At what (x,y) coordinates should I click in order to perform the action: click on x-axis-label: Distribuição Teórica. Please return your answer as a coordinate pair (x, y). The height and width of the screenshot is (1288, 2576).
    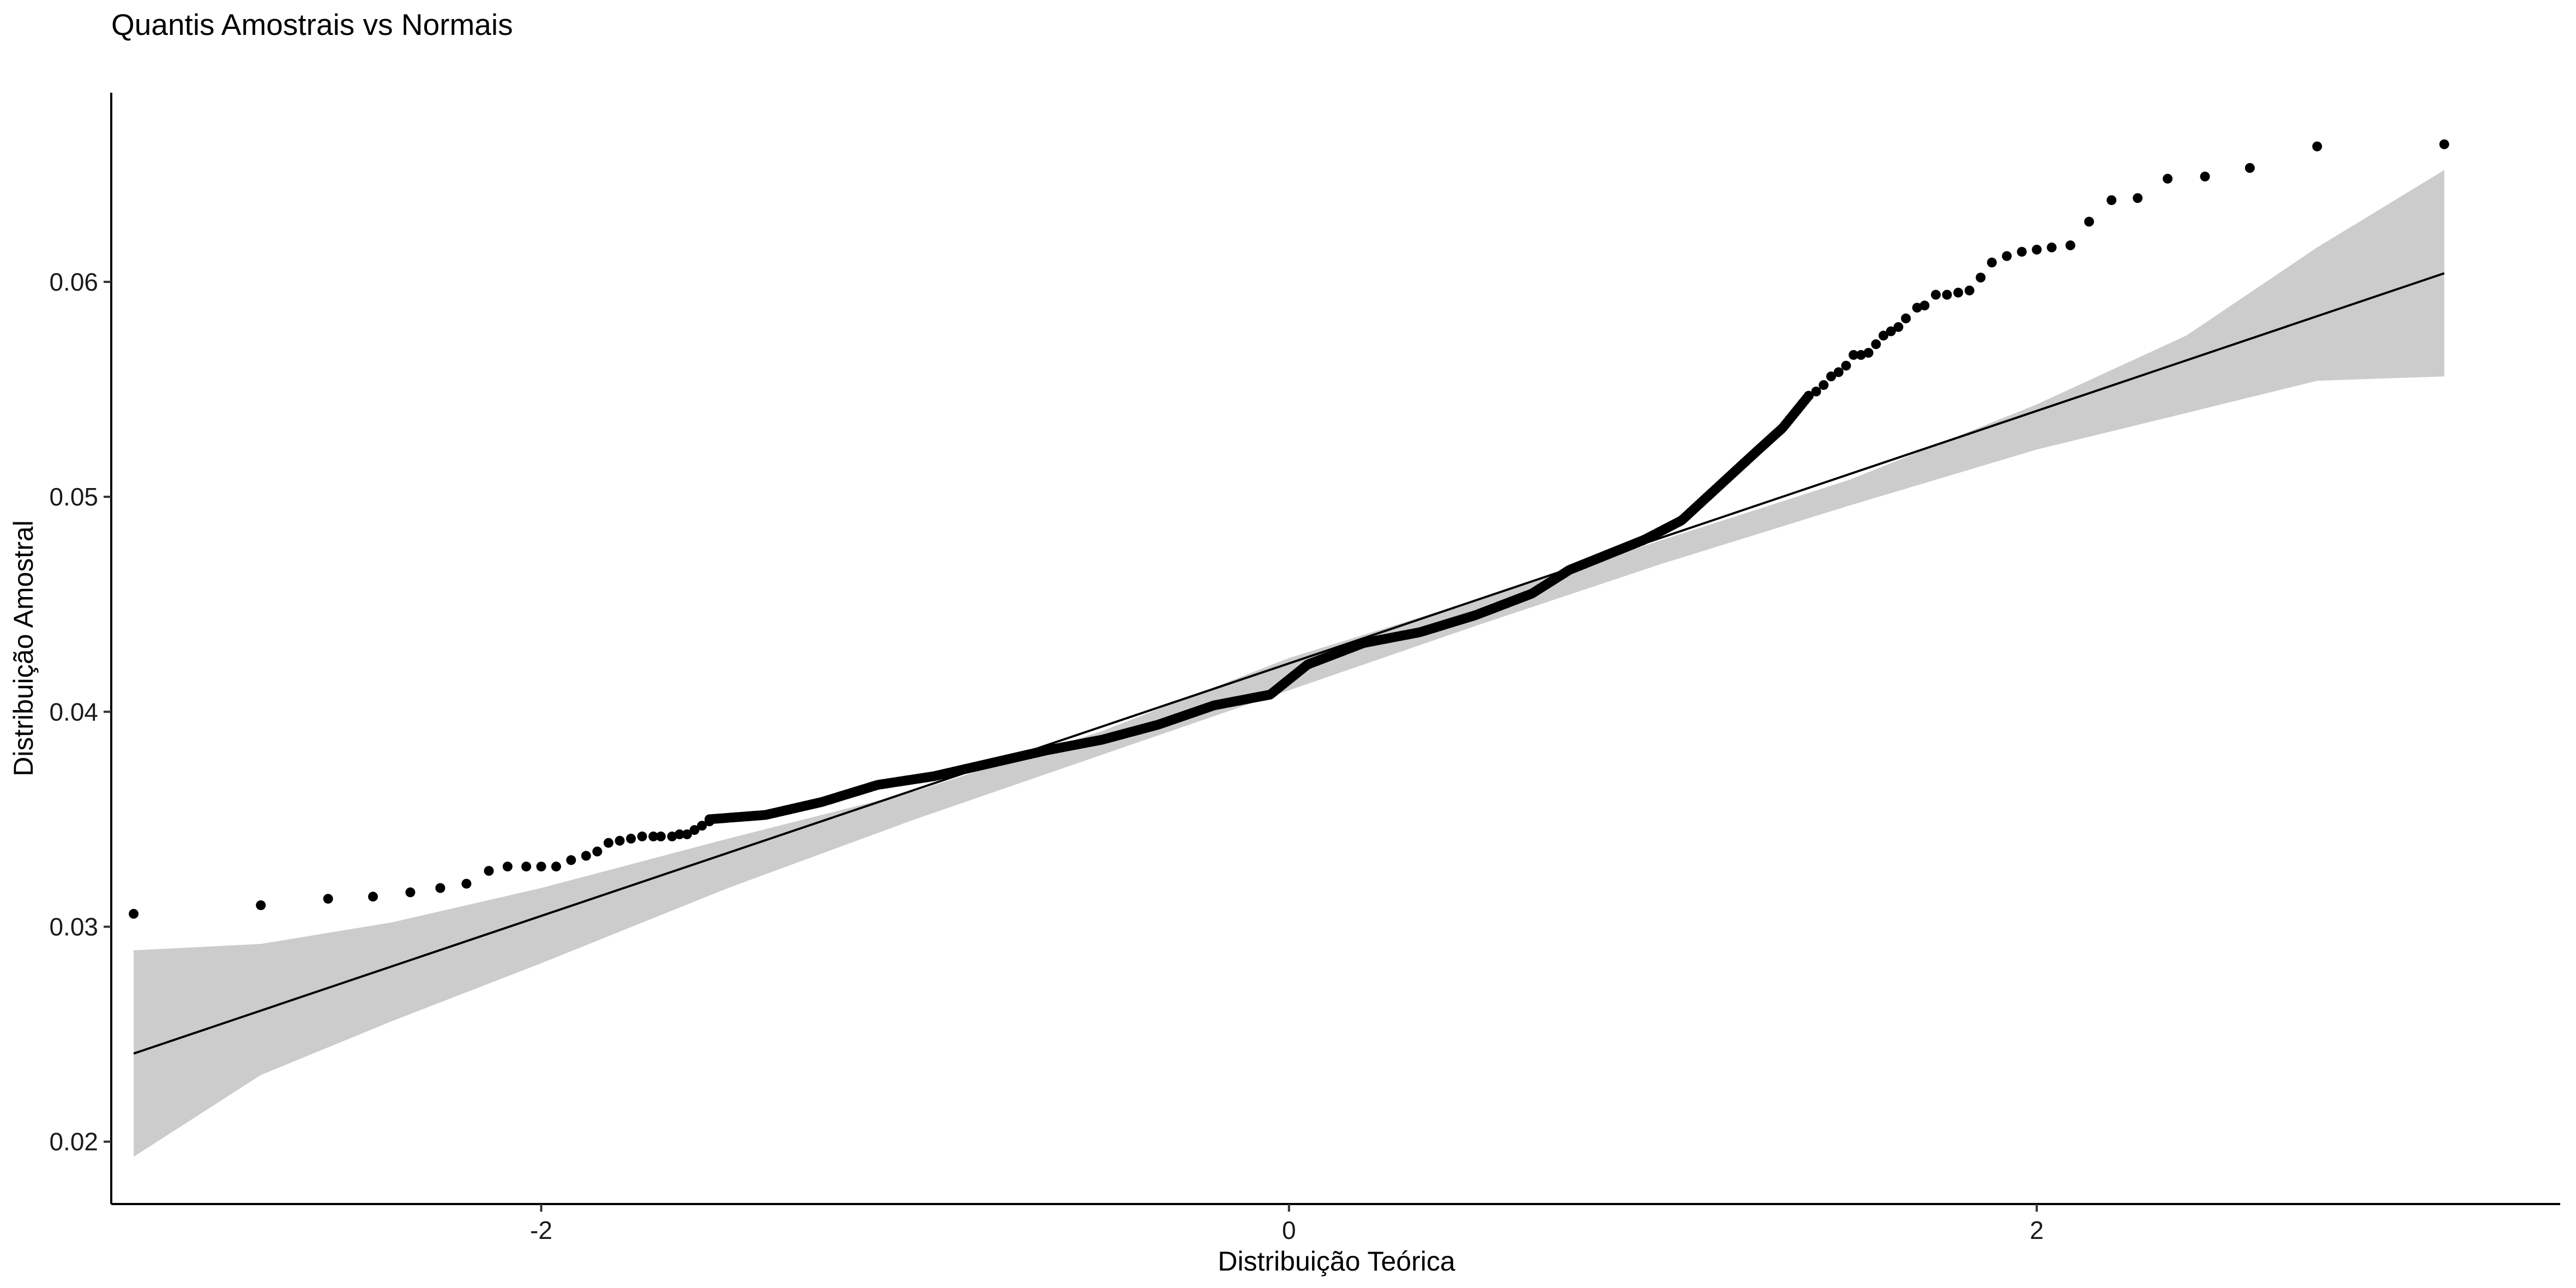
    Looking at the image, I should click on (1336, 1261).